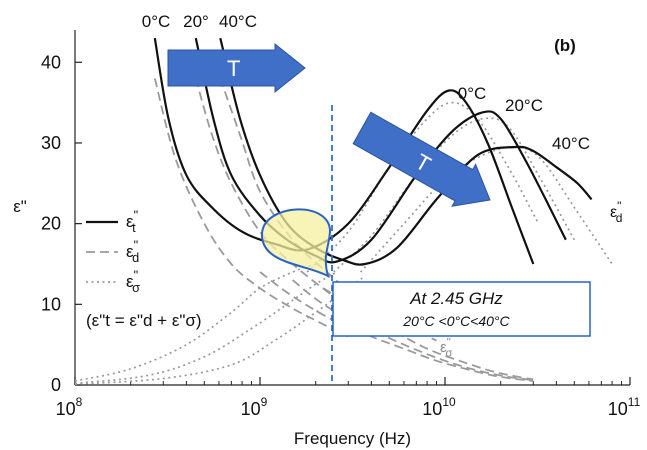 The width and height of the screenshot is (647, 450). Describe the element at coordinates (238, 21) in the screenshot. I see `temp-label-top: 40°C` at that location.